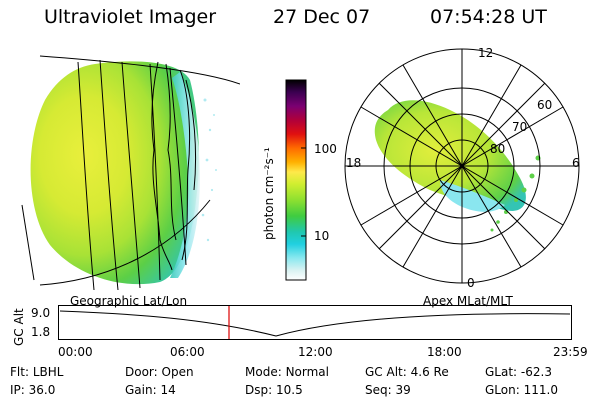  I want to click on mlat-label-60: 60, so click(545, 105).